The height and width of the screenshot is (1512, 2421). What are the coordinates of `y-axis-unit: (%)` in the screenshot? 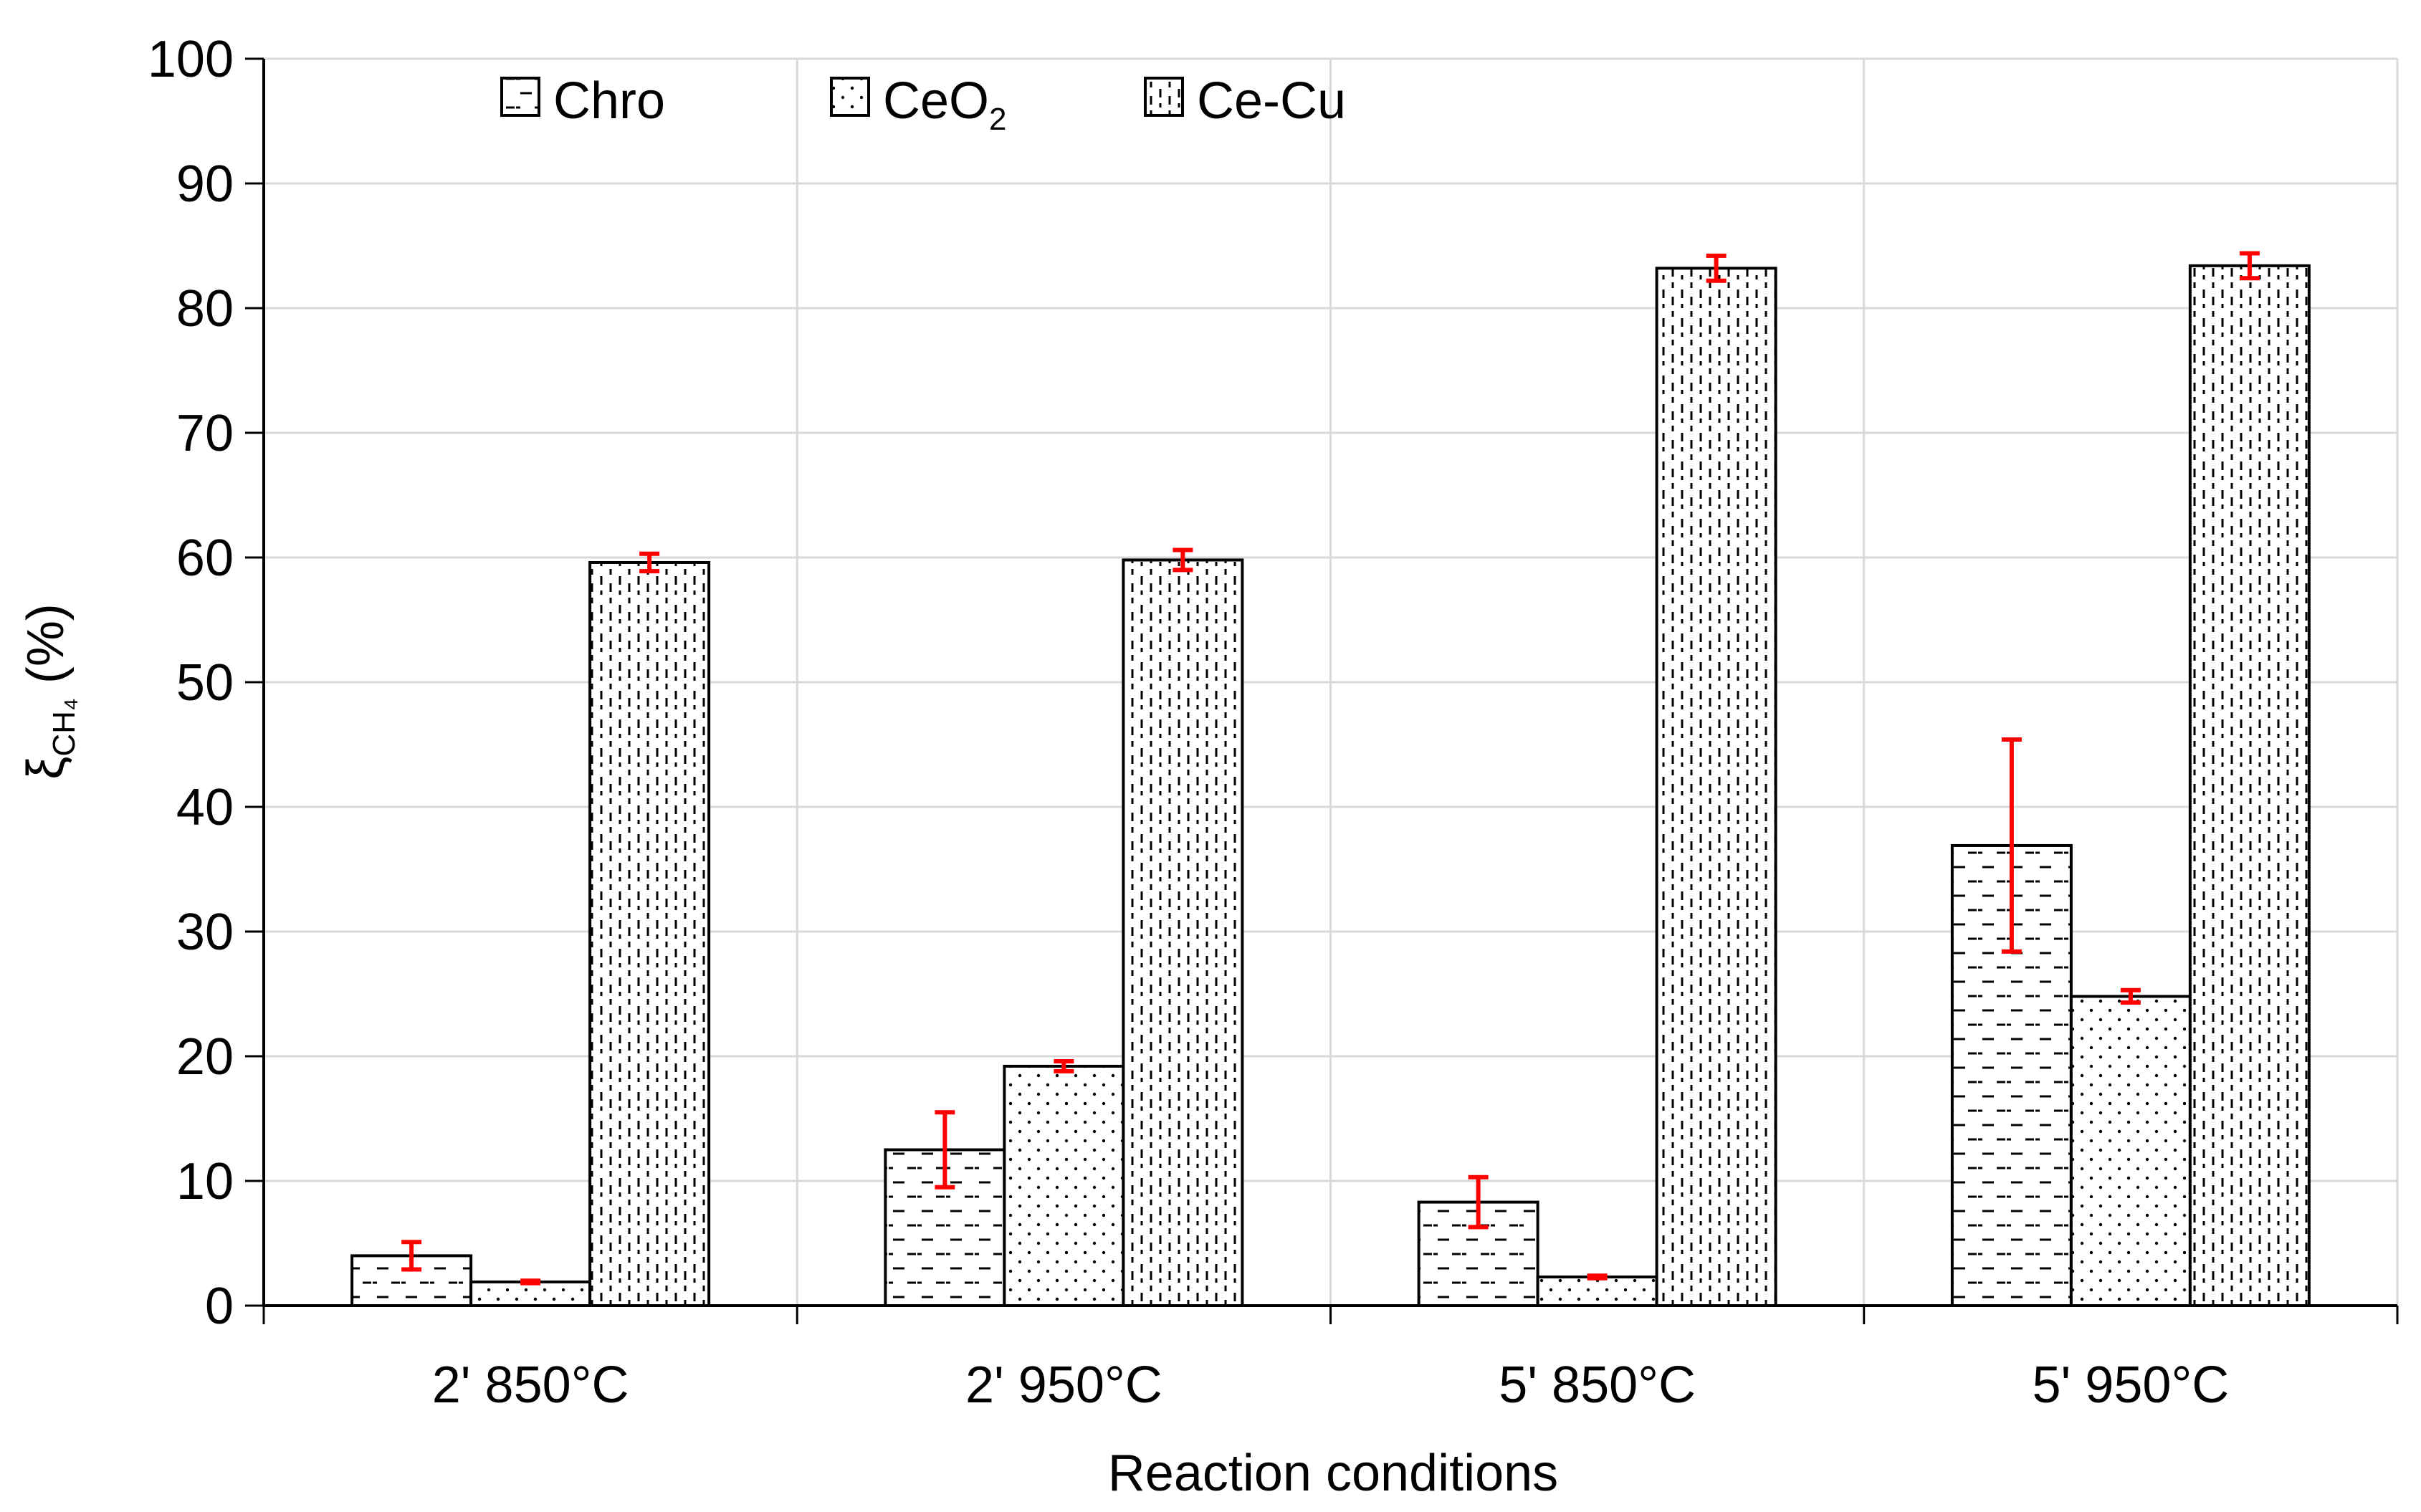 It's located at (46, 650).